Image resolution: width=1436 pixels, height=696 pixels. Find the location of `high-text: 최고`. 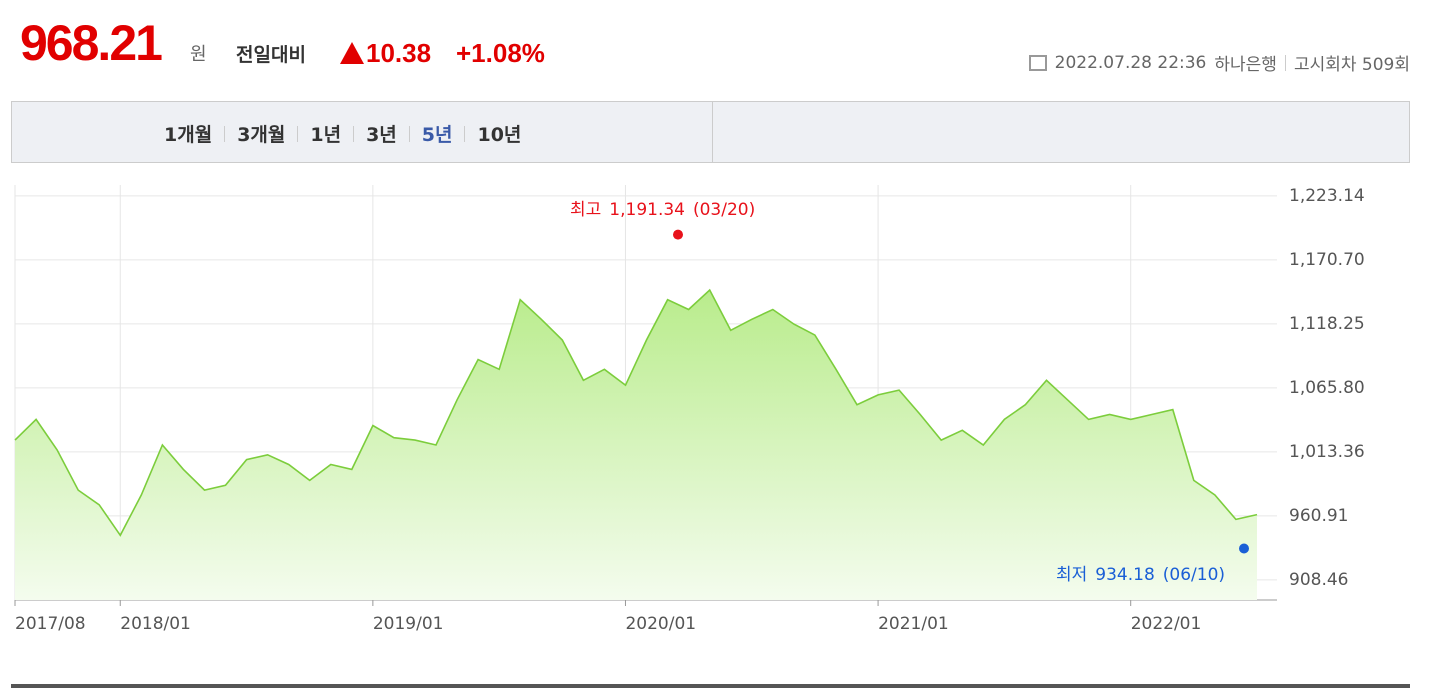

high-text: 최고 is located at coordinates (585, 210).